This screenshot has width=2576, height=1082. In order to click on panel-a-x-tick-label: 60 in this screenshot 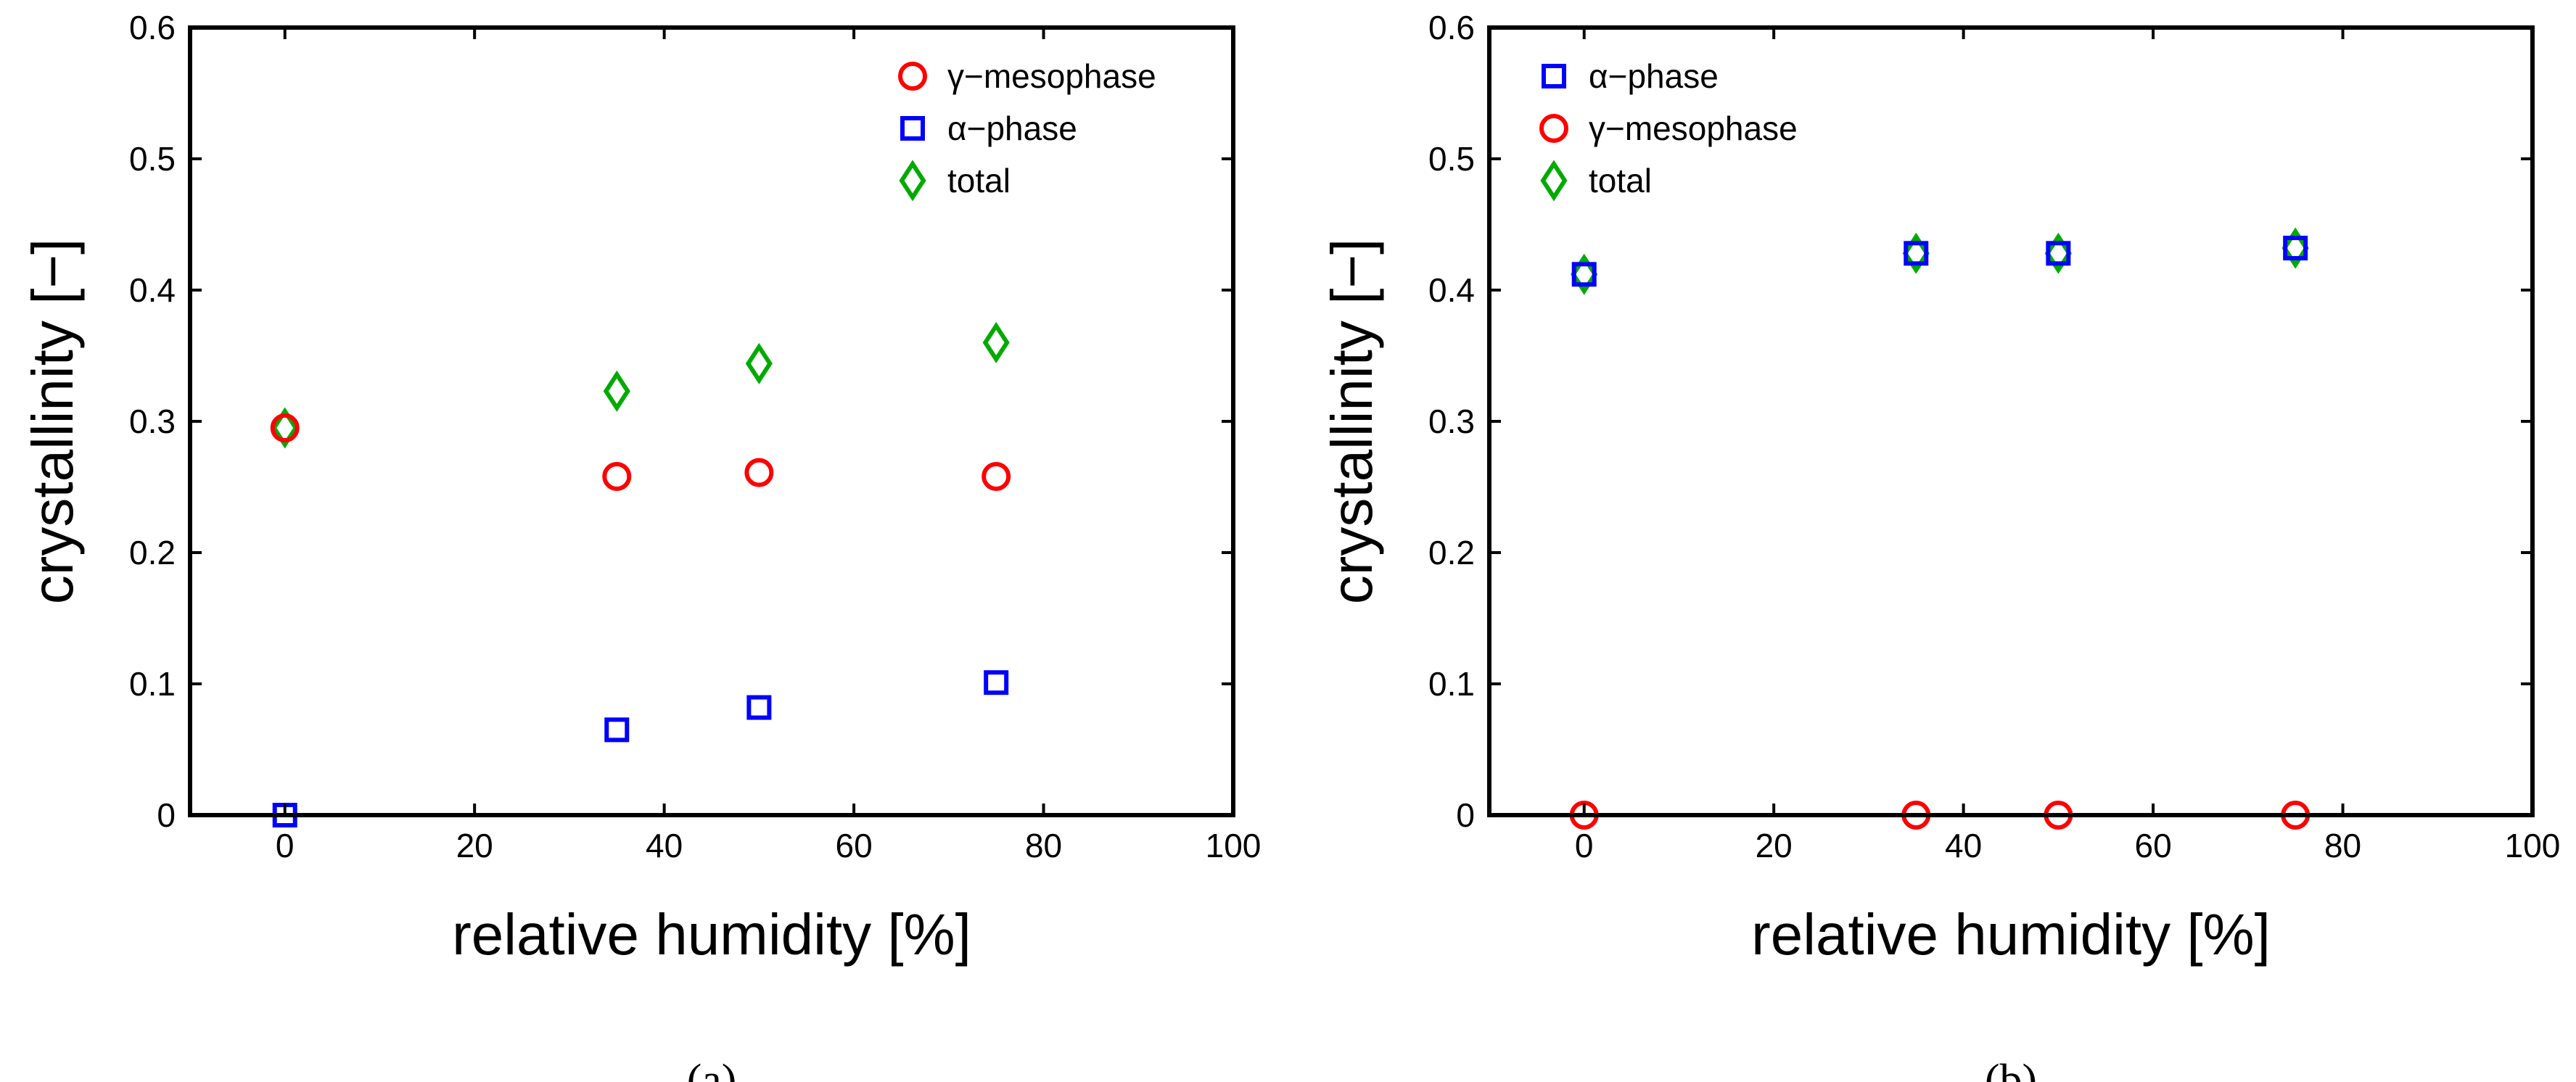, I will do `click(854, 845)`.